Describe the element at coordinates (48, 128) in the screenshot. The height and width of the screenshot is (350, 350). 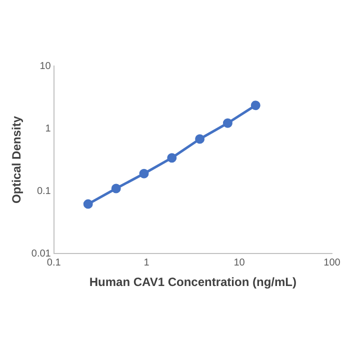
I see `y-tick-label: 1` at that location.